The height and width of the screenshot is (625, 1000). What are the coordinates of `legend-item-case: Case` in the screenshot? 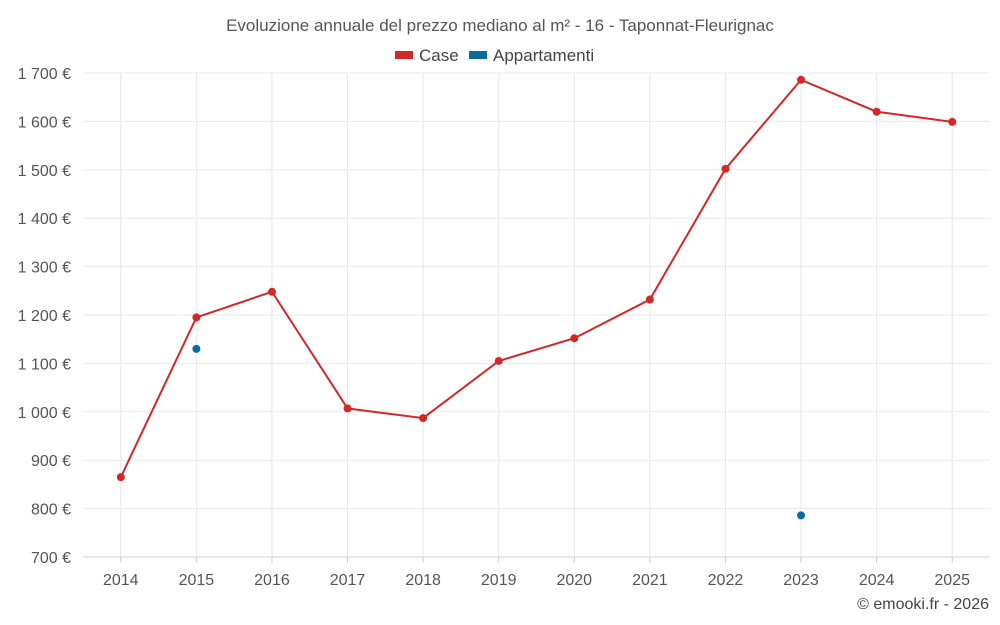 It's located at (427, 55).